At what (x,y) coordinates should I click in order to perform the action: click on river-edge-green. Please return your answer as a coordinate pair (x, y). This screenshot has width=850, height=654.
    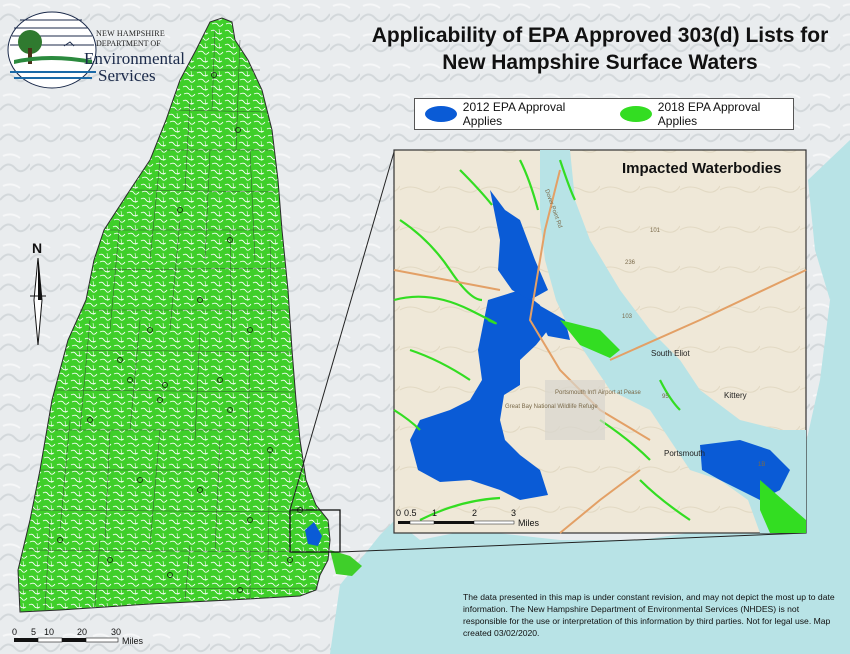
    Looking at the image, I should click on (590, 339).